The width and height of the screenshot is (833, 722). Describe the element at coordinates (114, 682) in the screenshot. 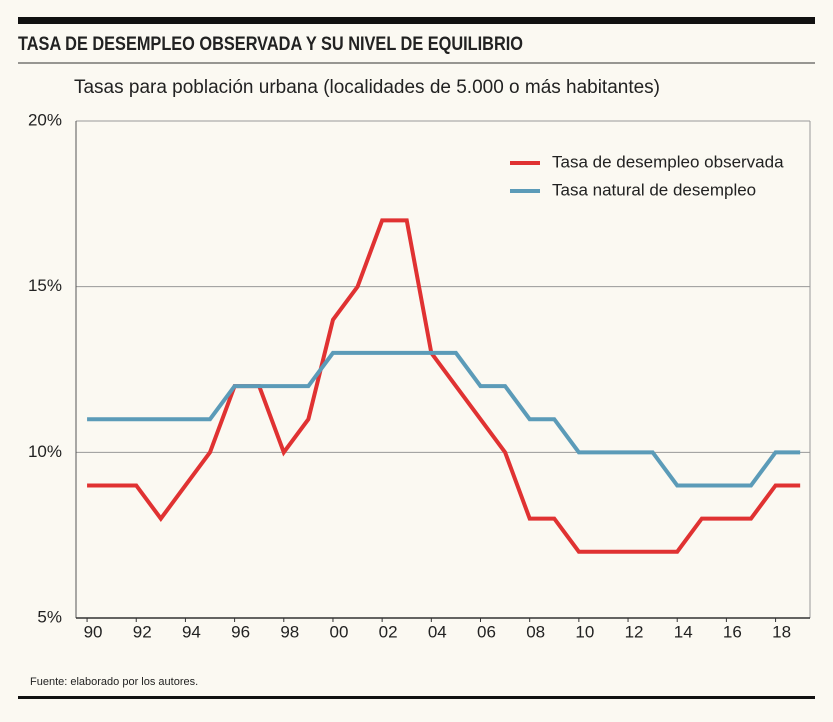

I see `source: Fuente: elaborado por los autores.` at that location.